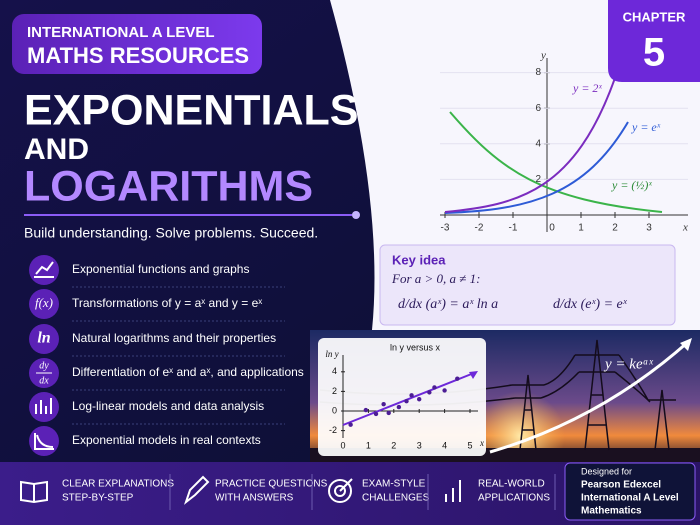  I want to click on curve-label: y = eˣ, so click(646, 127).